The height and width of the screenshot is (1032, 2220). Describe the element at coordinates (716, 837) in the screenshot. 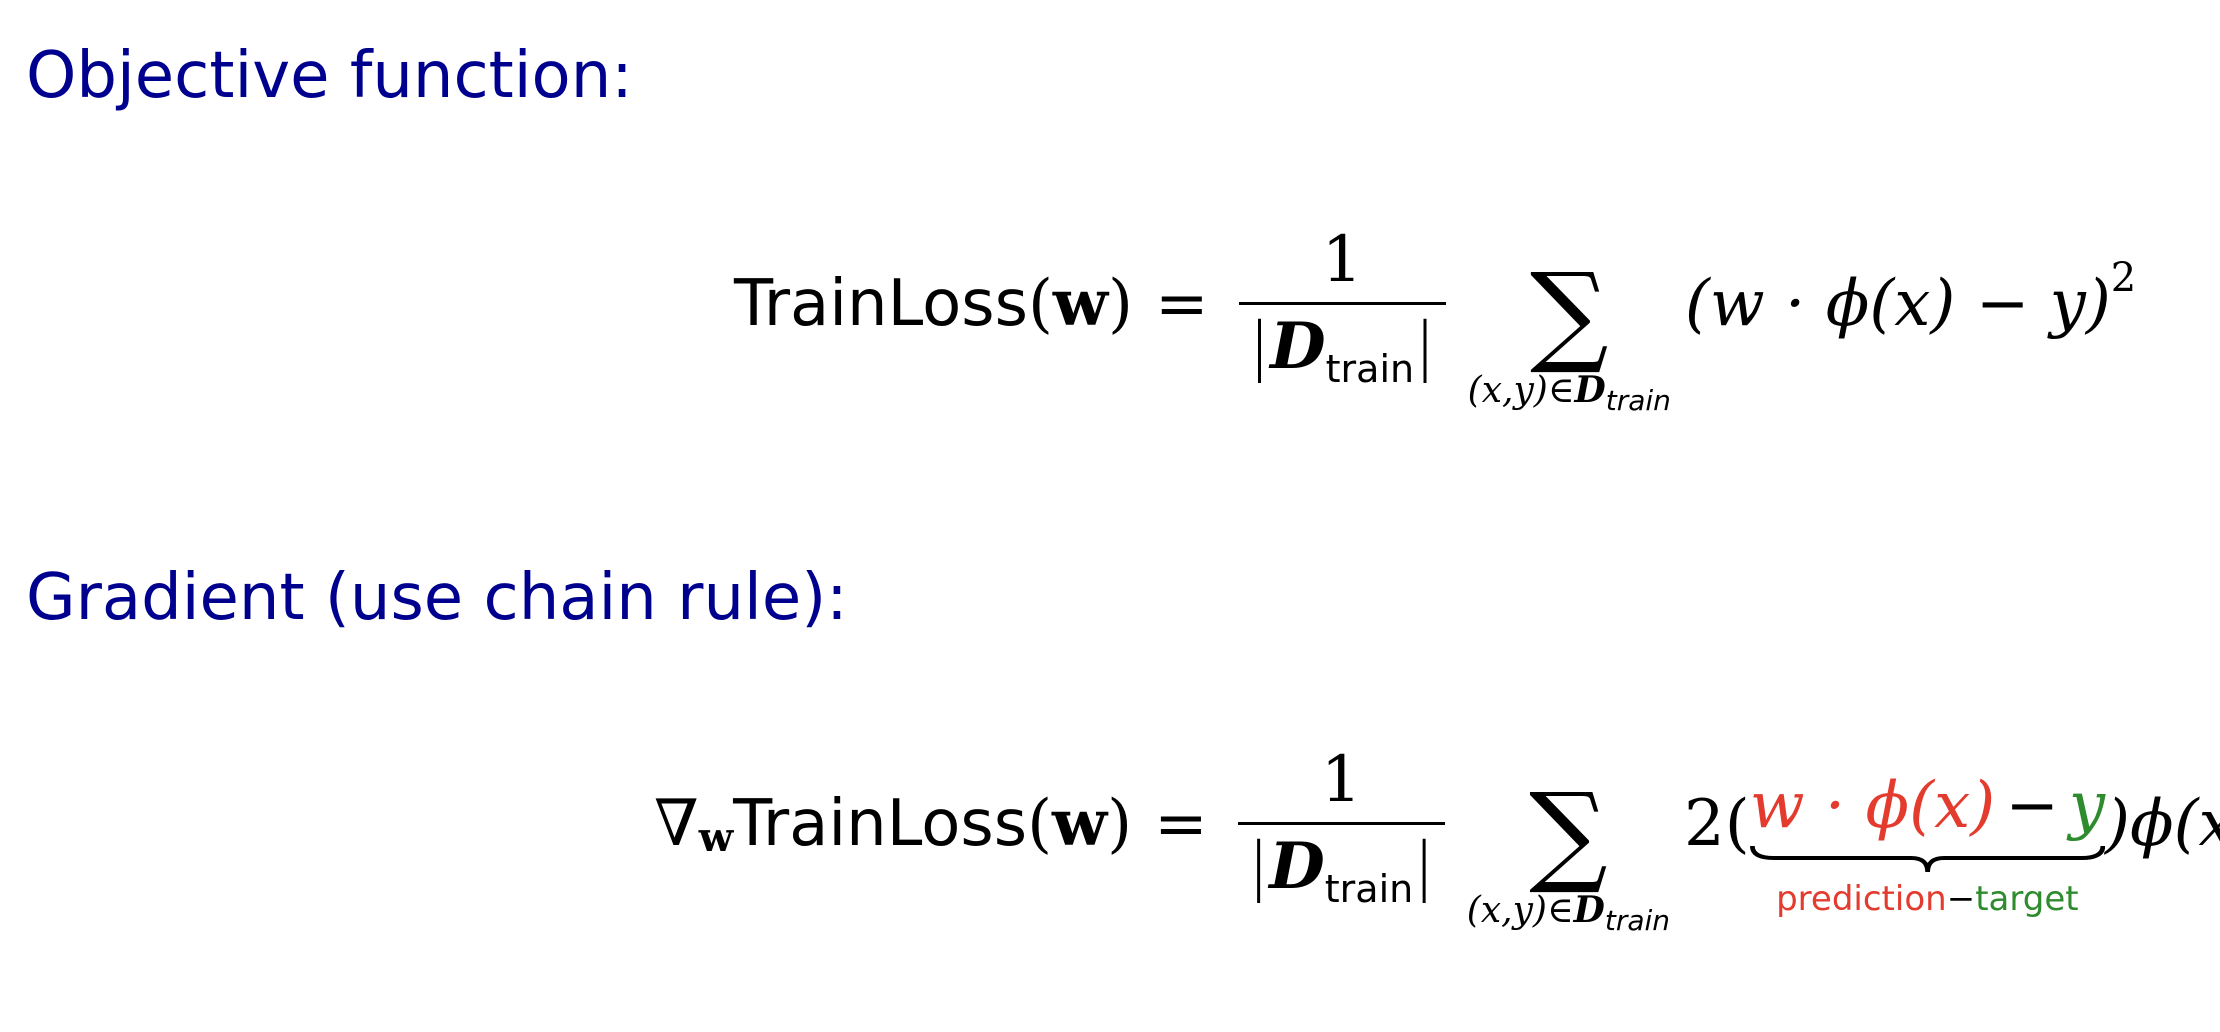

I see `nabla-subscript: w` at that location.